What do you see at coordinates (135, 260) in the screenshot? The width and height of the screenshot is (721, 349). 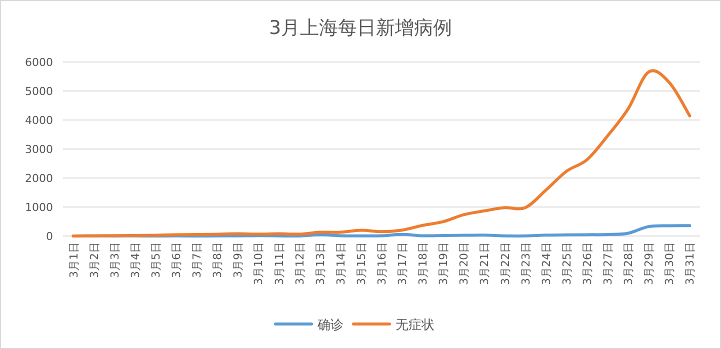 I see `x-tick-label: 3月4日` at bounding box center [135, 260].